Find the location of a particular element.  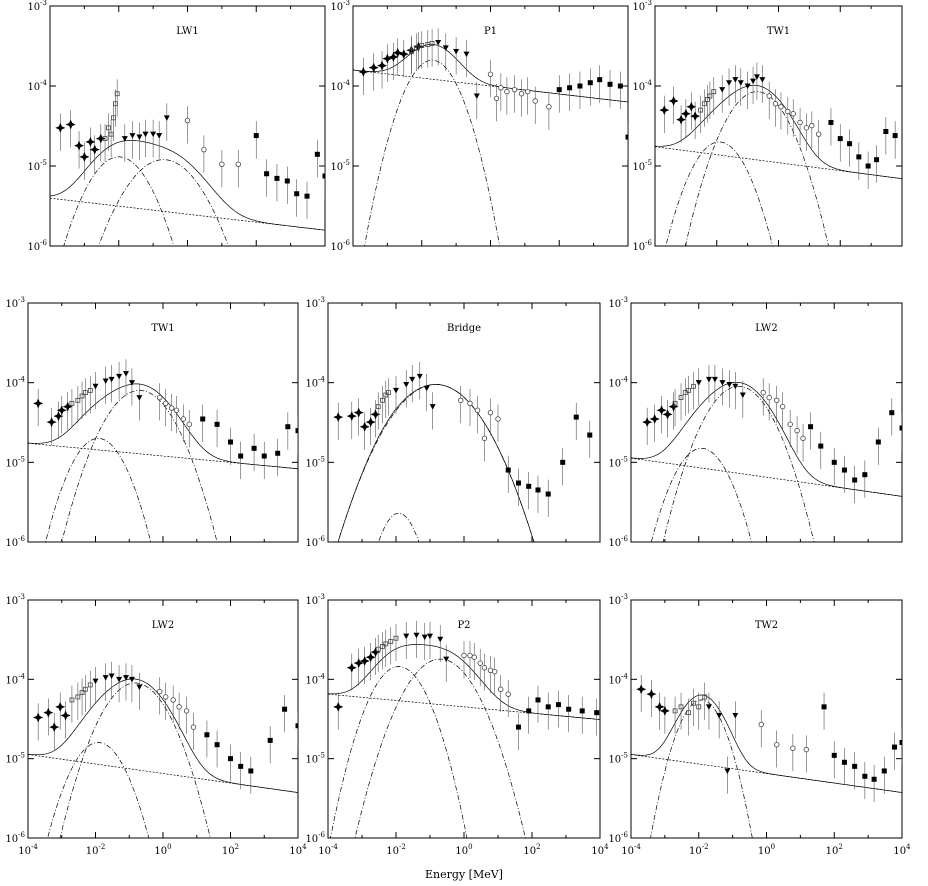

panel-4: 10⁻³ 10⁻⁴ 10⁻⁵ 10⁻⁶ TW1 is located at coordinates (152, 422).